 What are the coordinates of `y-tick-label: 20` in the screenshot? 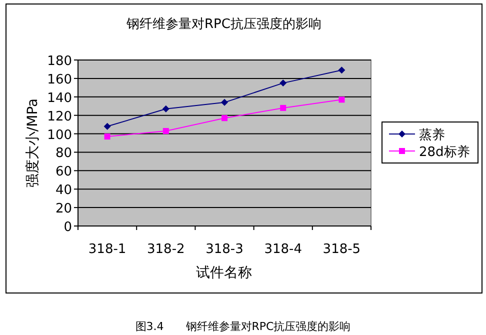 It's located at (63, 209).